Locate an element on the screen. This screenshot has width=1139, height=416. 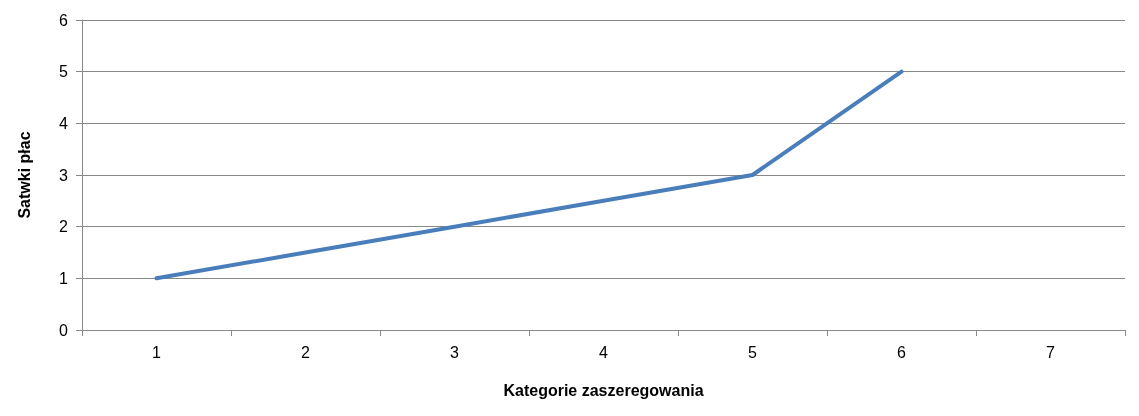
x-tick-label: 7 is located at coordinates (1051, 352).